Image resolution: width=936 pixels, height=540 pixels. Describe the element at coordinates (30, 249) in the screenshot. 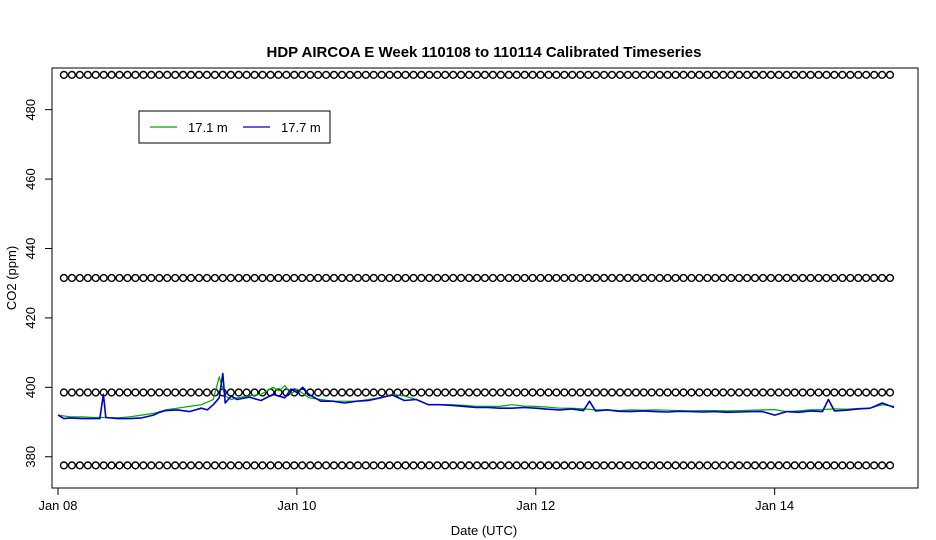

I see `y-tick-label: 440` at that location.